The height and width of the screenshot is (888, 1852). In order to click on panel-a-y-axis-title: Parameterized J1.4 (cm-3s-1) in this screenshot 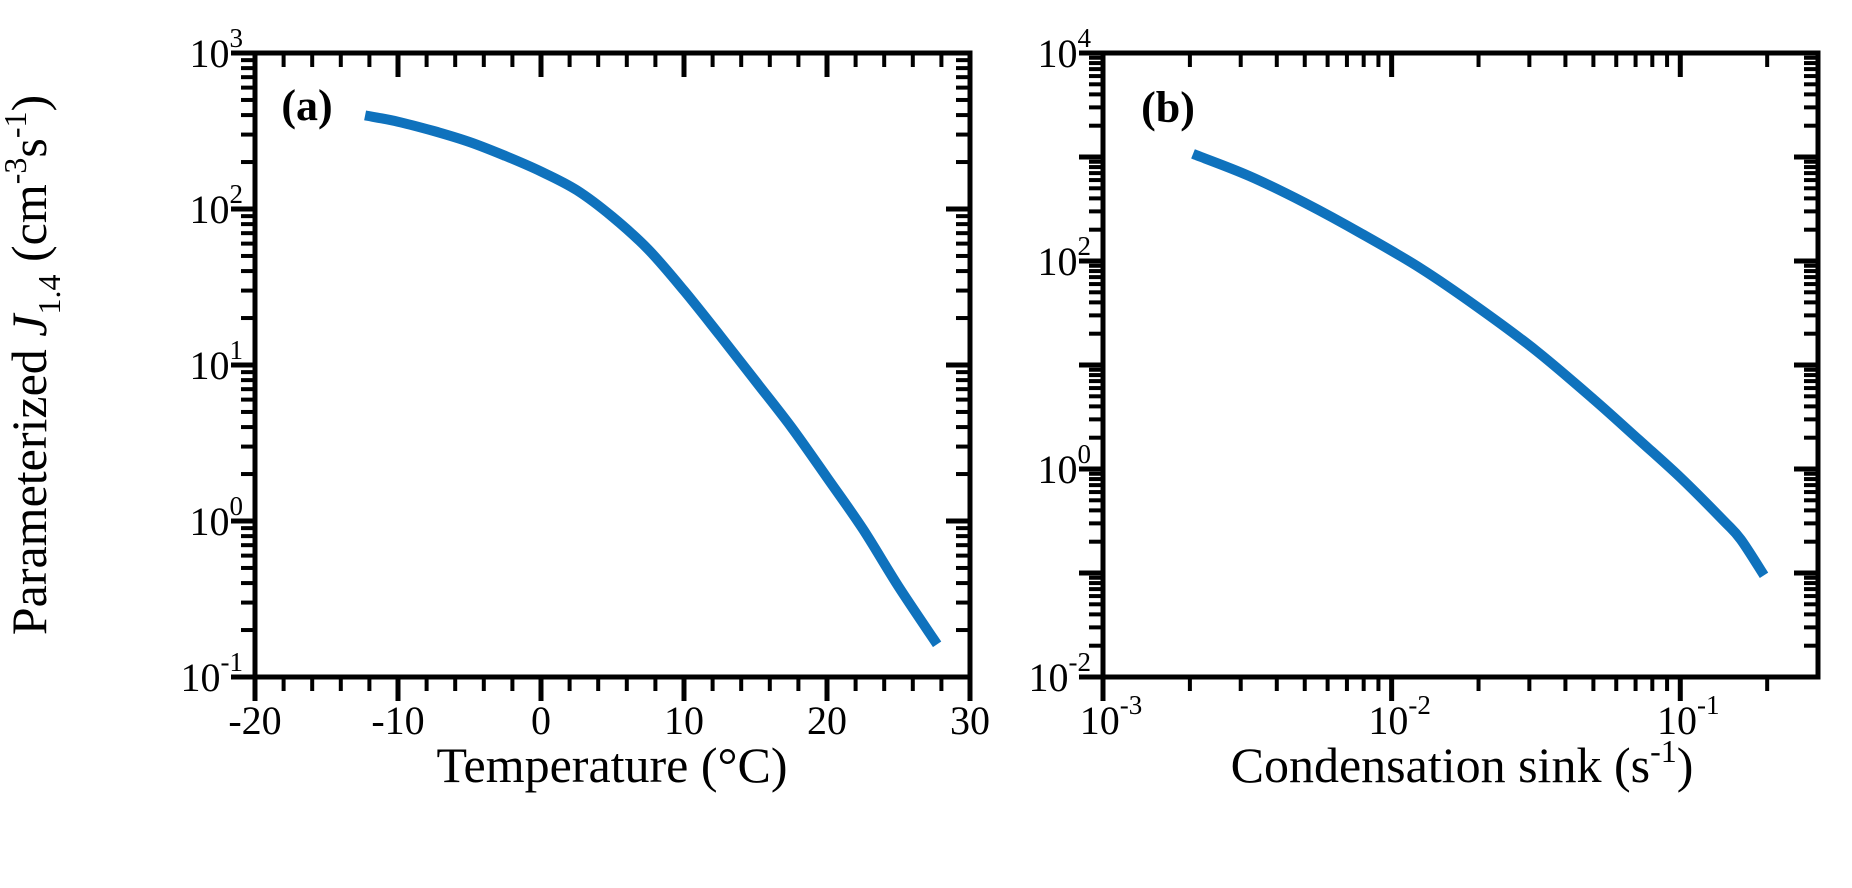, I will do `click(33, 365)`.